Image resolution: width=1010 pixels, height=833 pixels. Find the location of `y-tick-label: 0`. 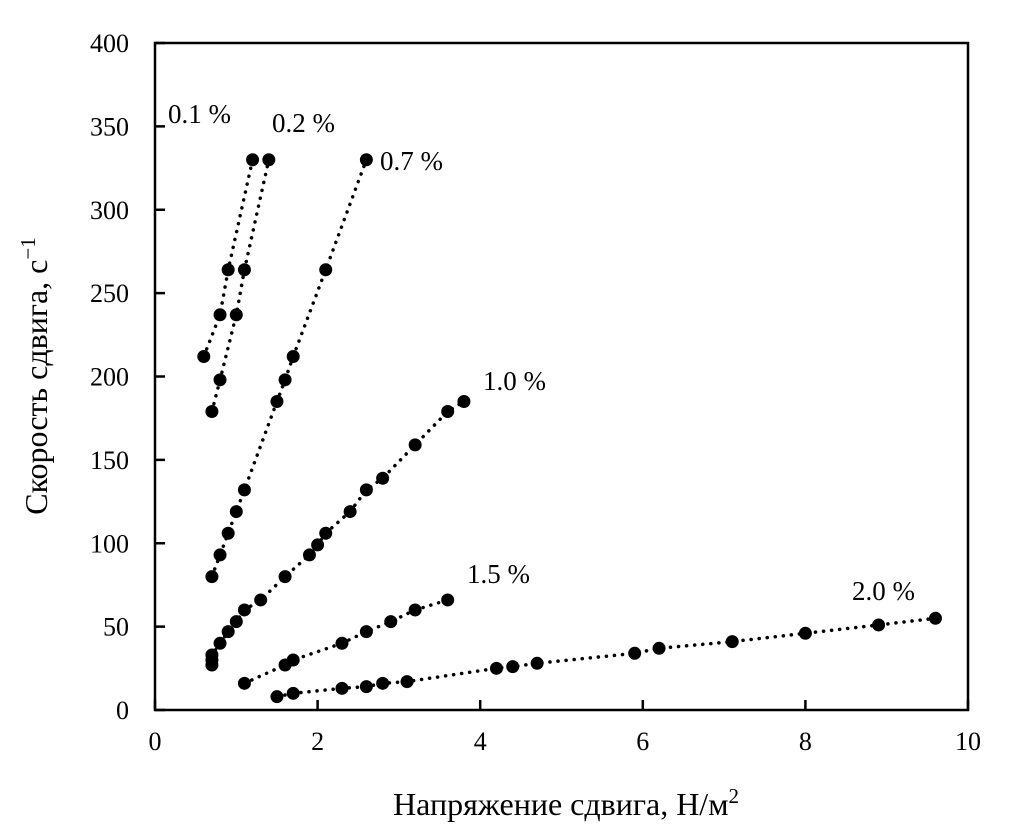

y-tick-label: 0 is located at coordinates (122, 710).